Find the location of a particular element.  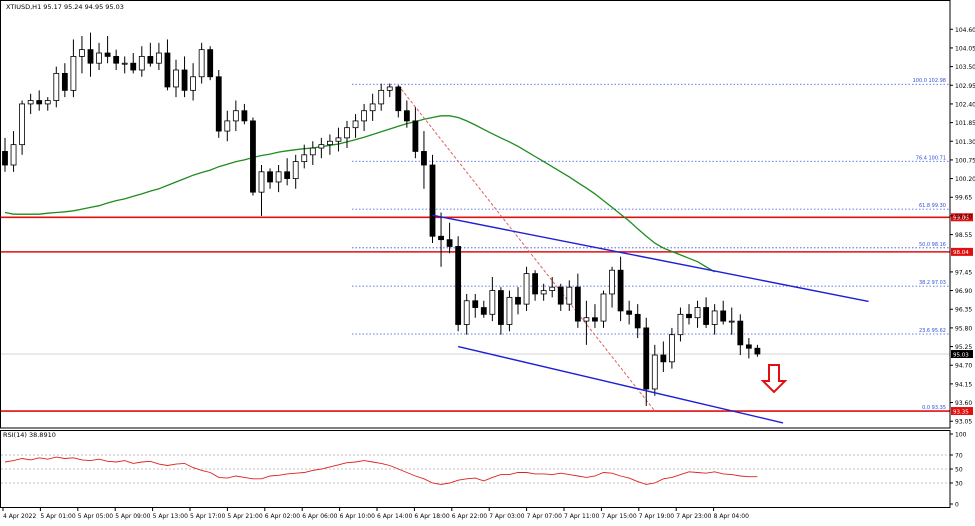

price-y-tick-label: 104.60 is located at coordinates (965, 30).